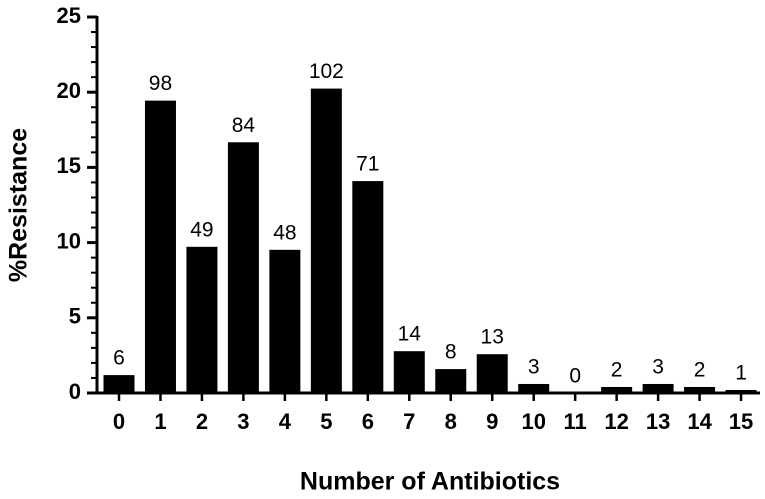 Image resolution: width=765 pixels, height=499 pixels. Describe the element at coordinates (616, 421) in the screenshot. I see `x-tick-label: 12` at that location.